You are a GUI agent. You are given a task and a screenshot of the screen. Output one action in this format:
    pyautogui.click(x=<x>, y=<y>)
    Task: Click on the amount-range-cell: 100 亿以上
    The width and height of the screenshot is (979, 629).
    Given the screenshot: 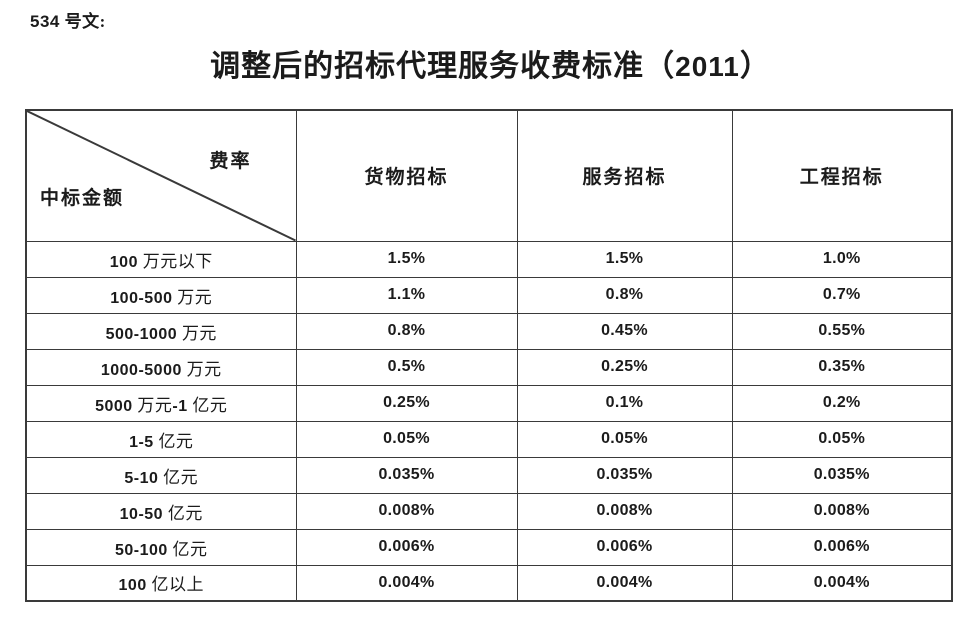 What is the action you would take?
    pyautogui.click(x=161, y=583)
    